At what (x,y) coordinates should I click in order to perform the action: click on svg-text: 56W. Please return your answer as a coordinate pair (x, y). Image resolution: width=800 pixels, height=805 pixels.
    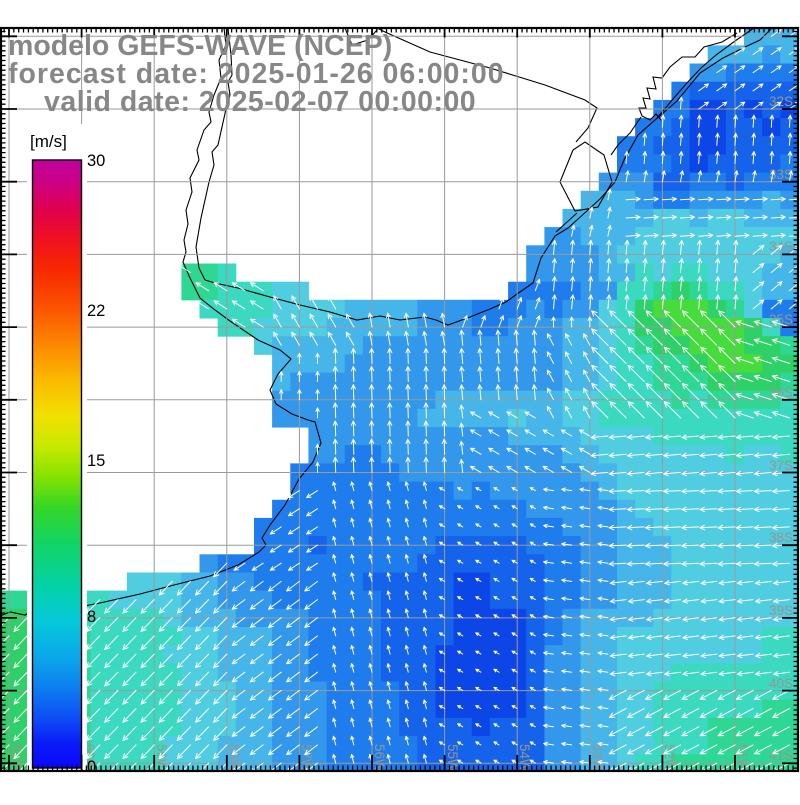
    Looking at the image, I should click on (379, 758).